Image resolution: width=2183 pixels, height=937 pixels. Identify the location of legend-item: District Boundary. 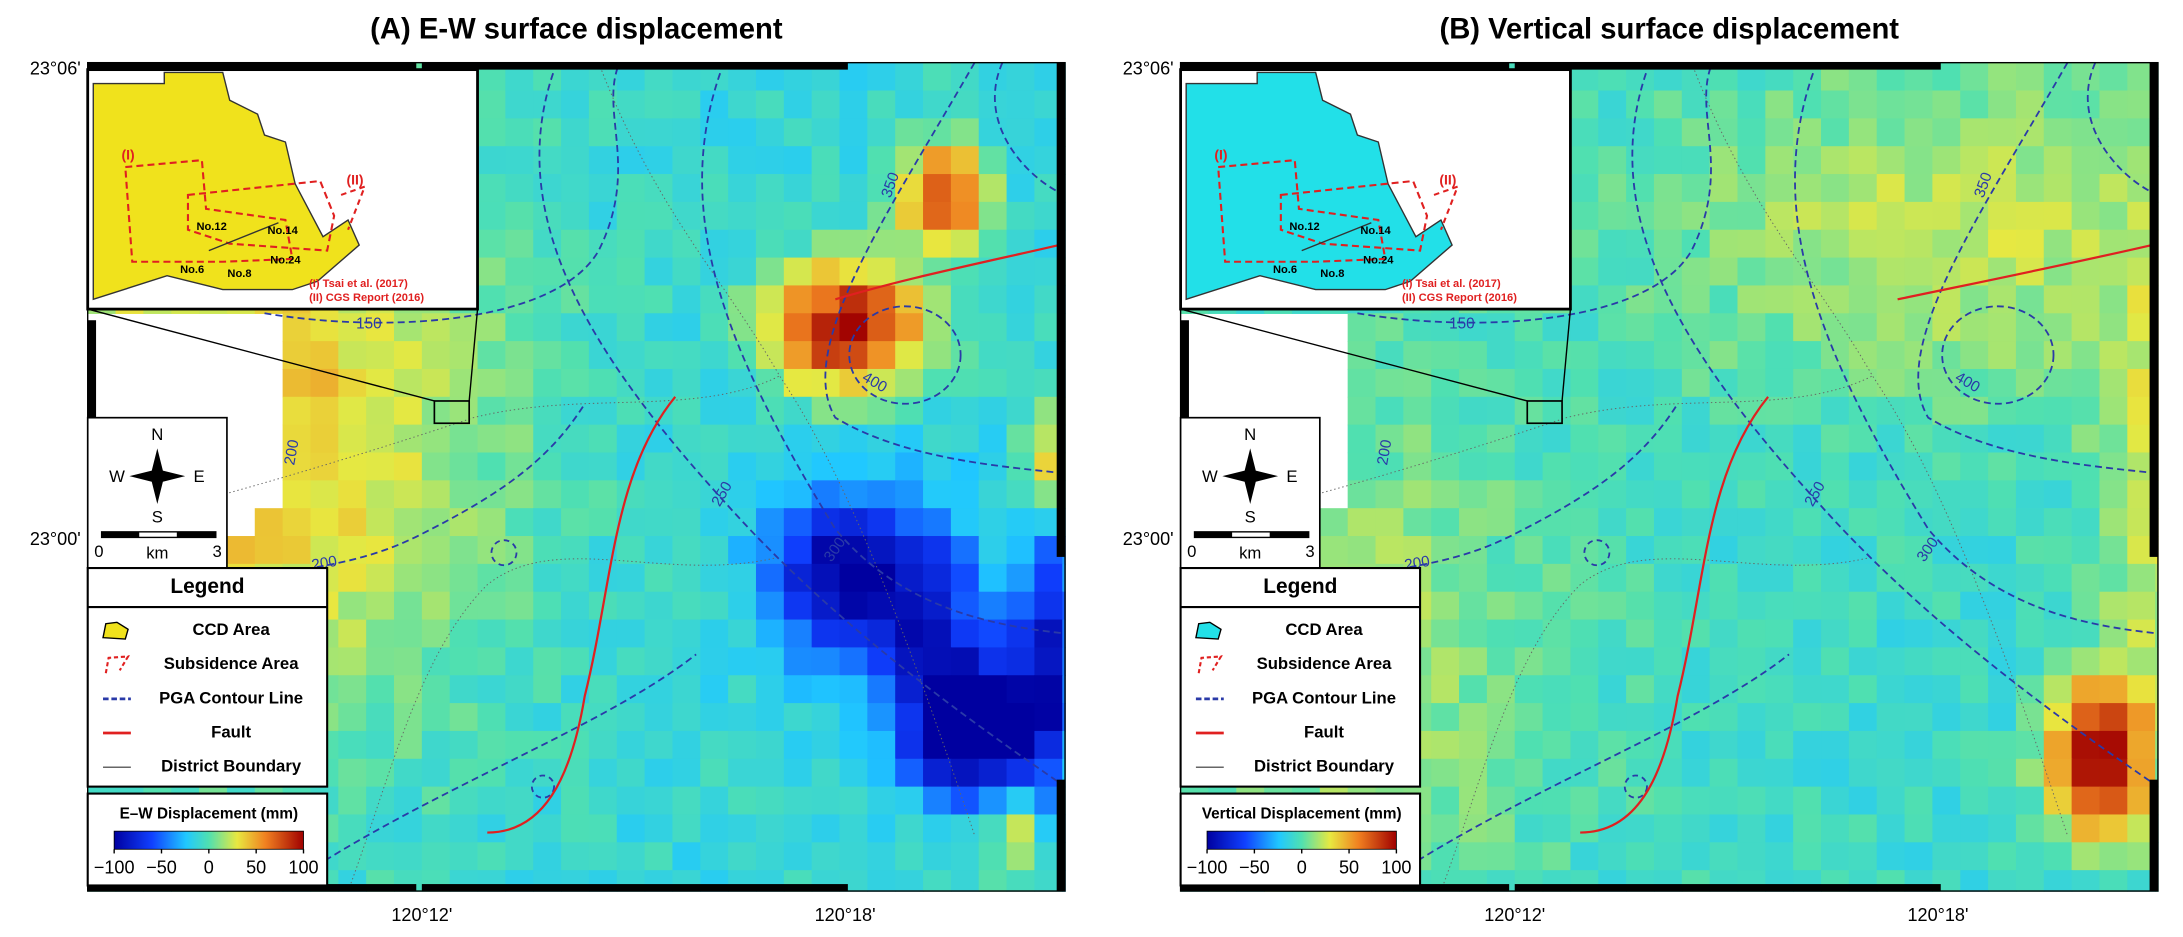
(1324, 766).